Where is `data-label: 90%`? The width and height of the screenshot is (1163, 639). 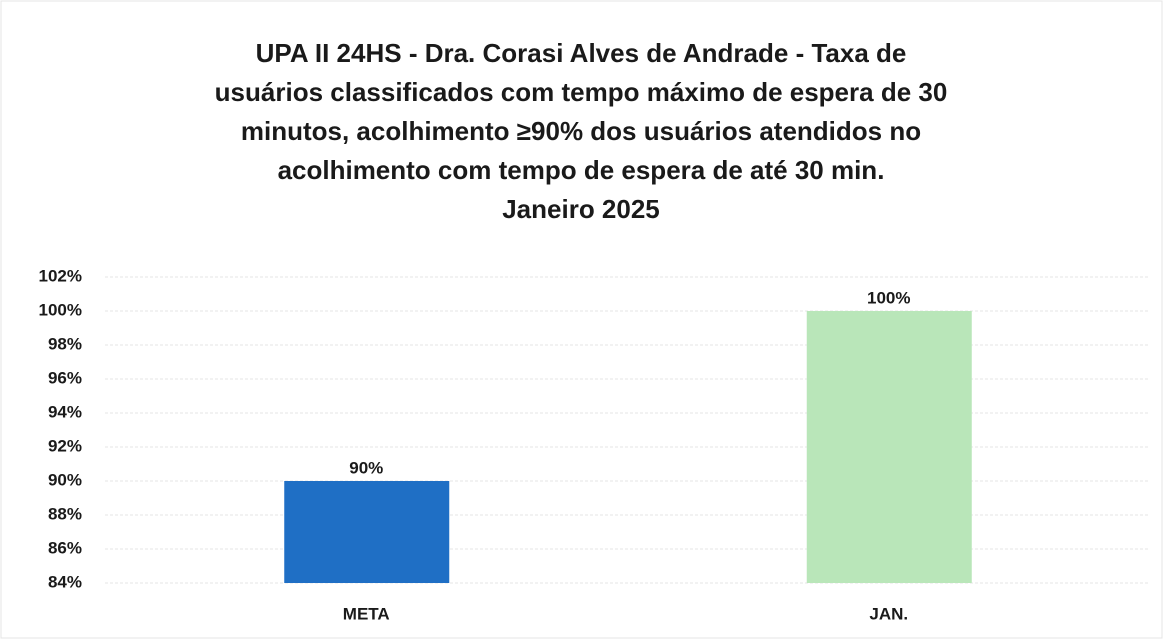 data-label: 90% is located at coordinates (366, 467).